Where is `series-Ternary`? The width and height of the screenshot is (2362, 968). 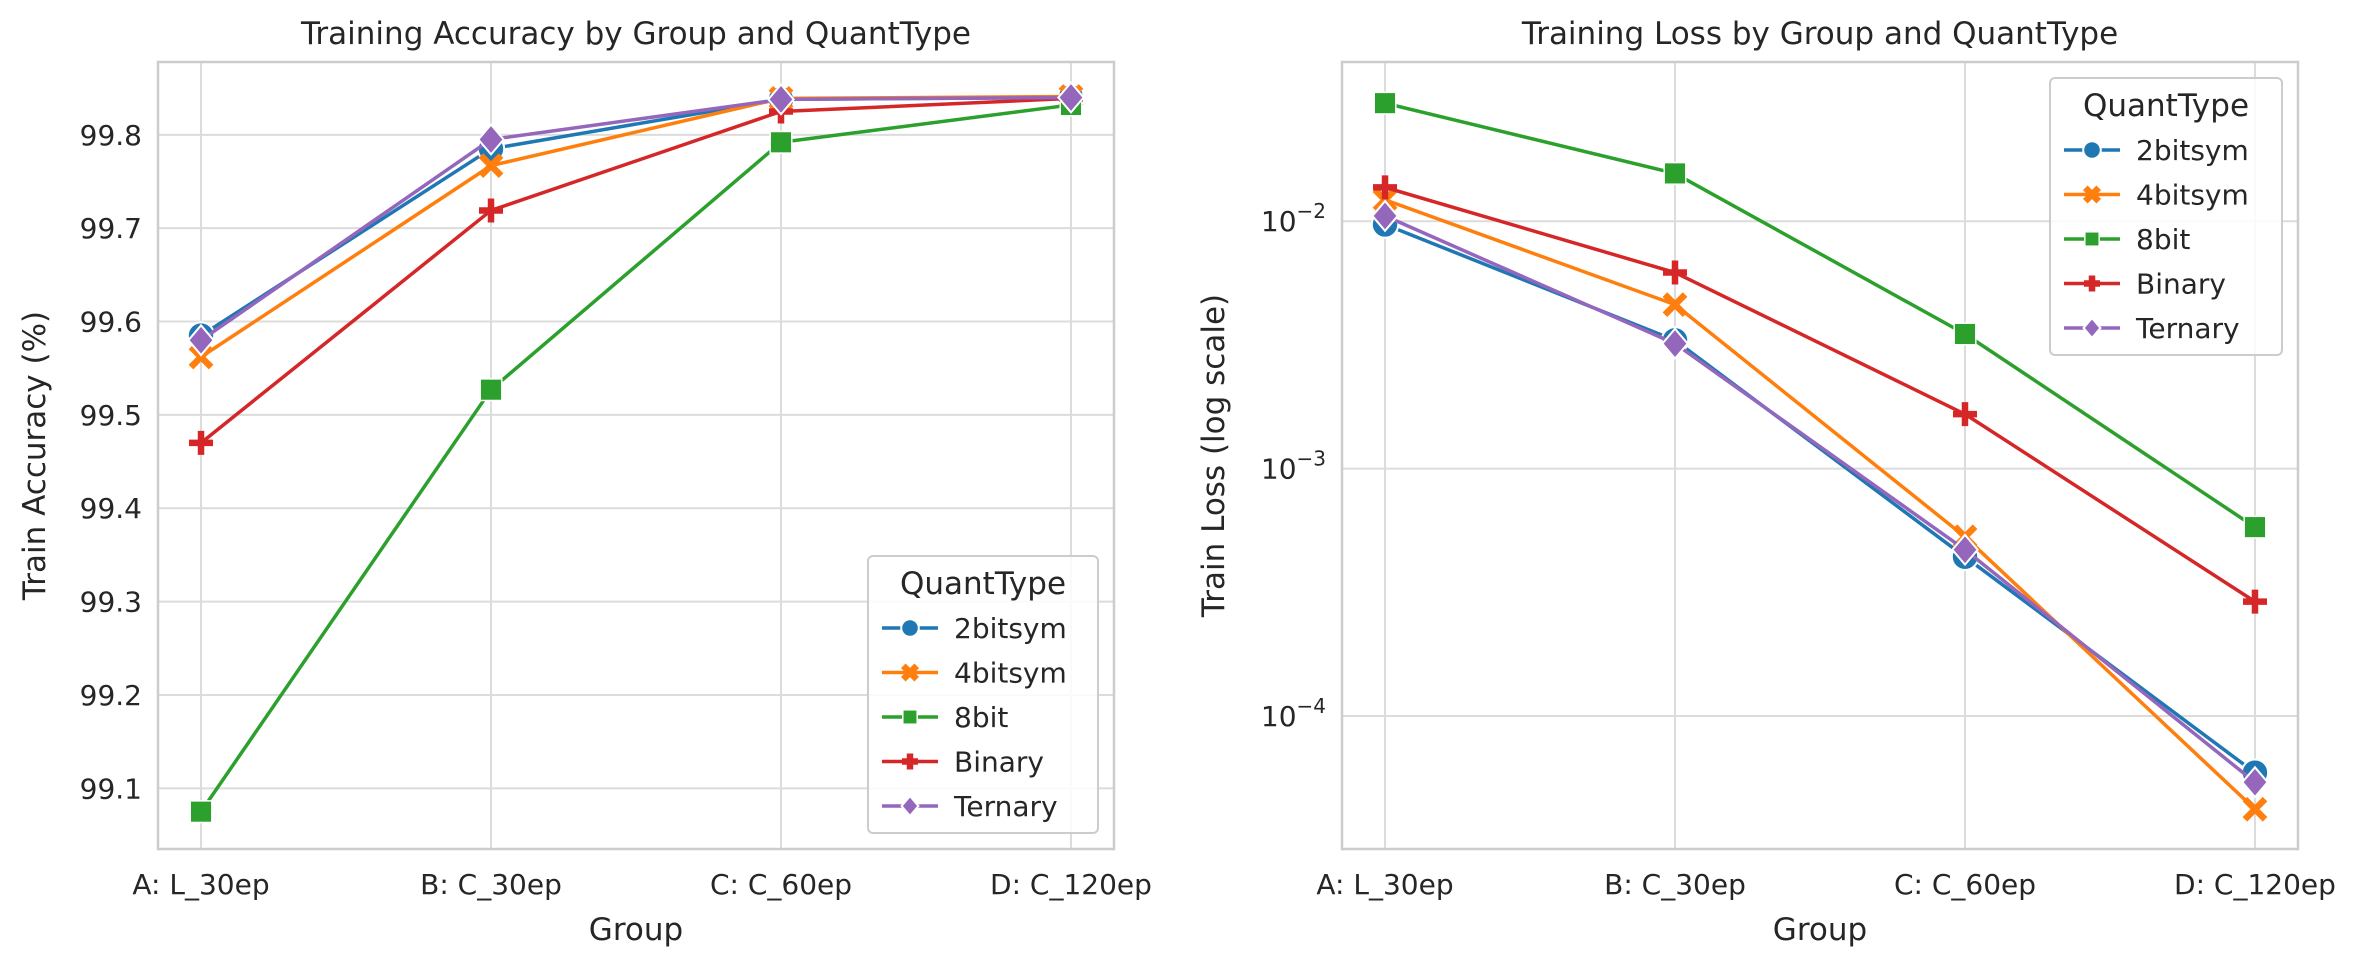
series-Ternary is located at coordinates (636, 219).